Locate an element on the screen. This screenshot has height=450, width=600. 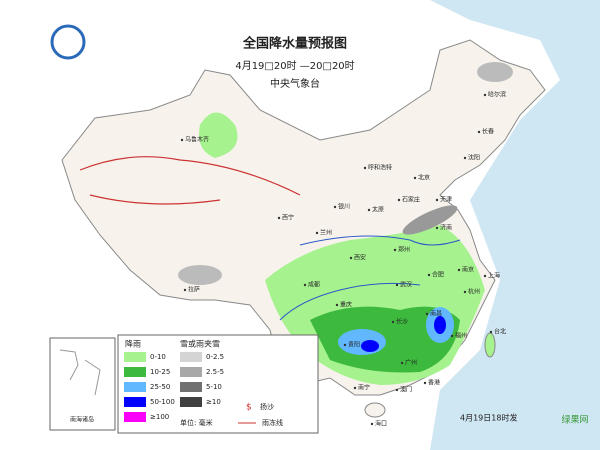
map-subtitle: 4月19□20时 —20□20时 is located at coordinates (294, 66).